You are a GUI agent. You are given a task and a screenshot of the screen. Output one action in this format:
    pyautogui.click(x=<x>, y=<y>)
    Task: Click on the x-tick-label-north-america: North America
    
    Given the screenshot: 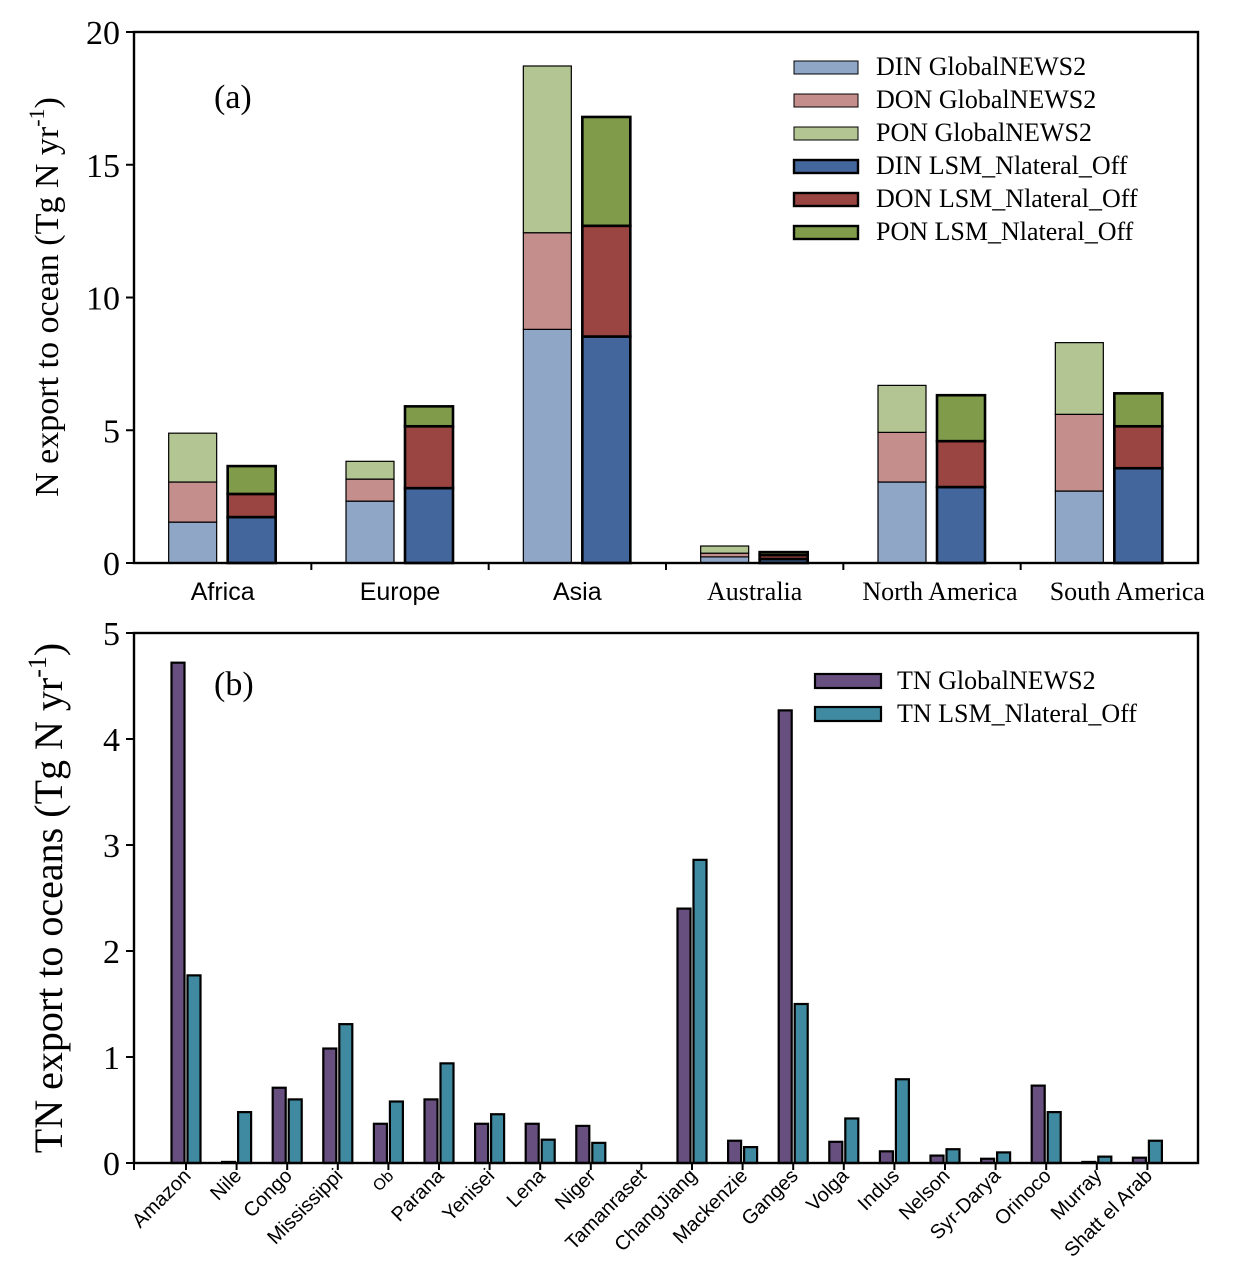 What is the action you would take?
    pyautogui.click(x=940, y=591)
    